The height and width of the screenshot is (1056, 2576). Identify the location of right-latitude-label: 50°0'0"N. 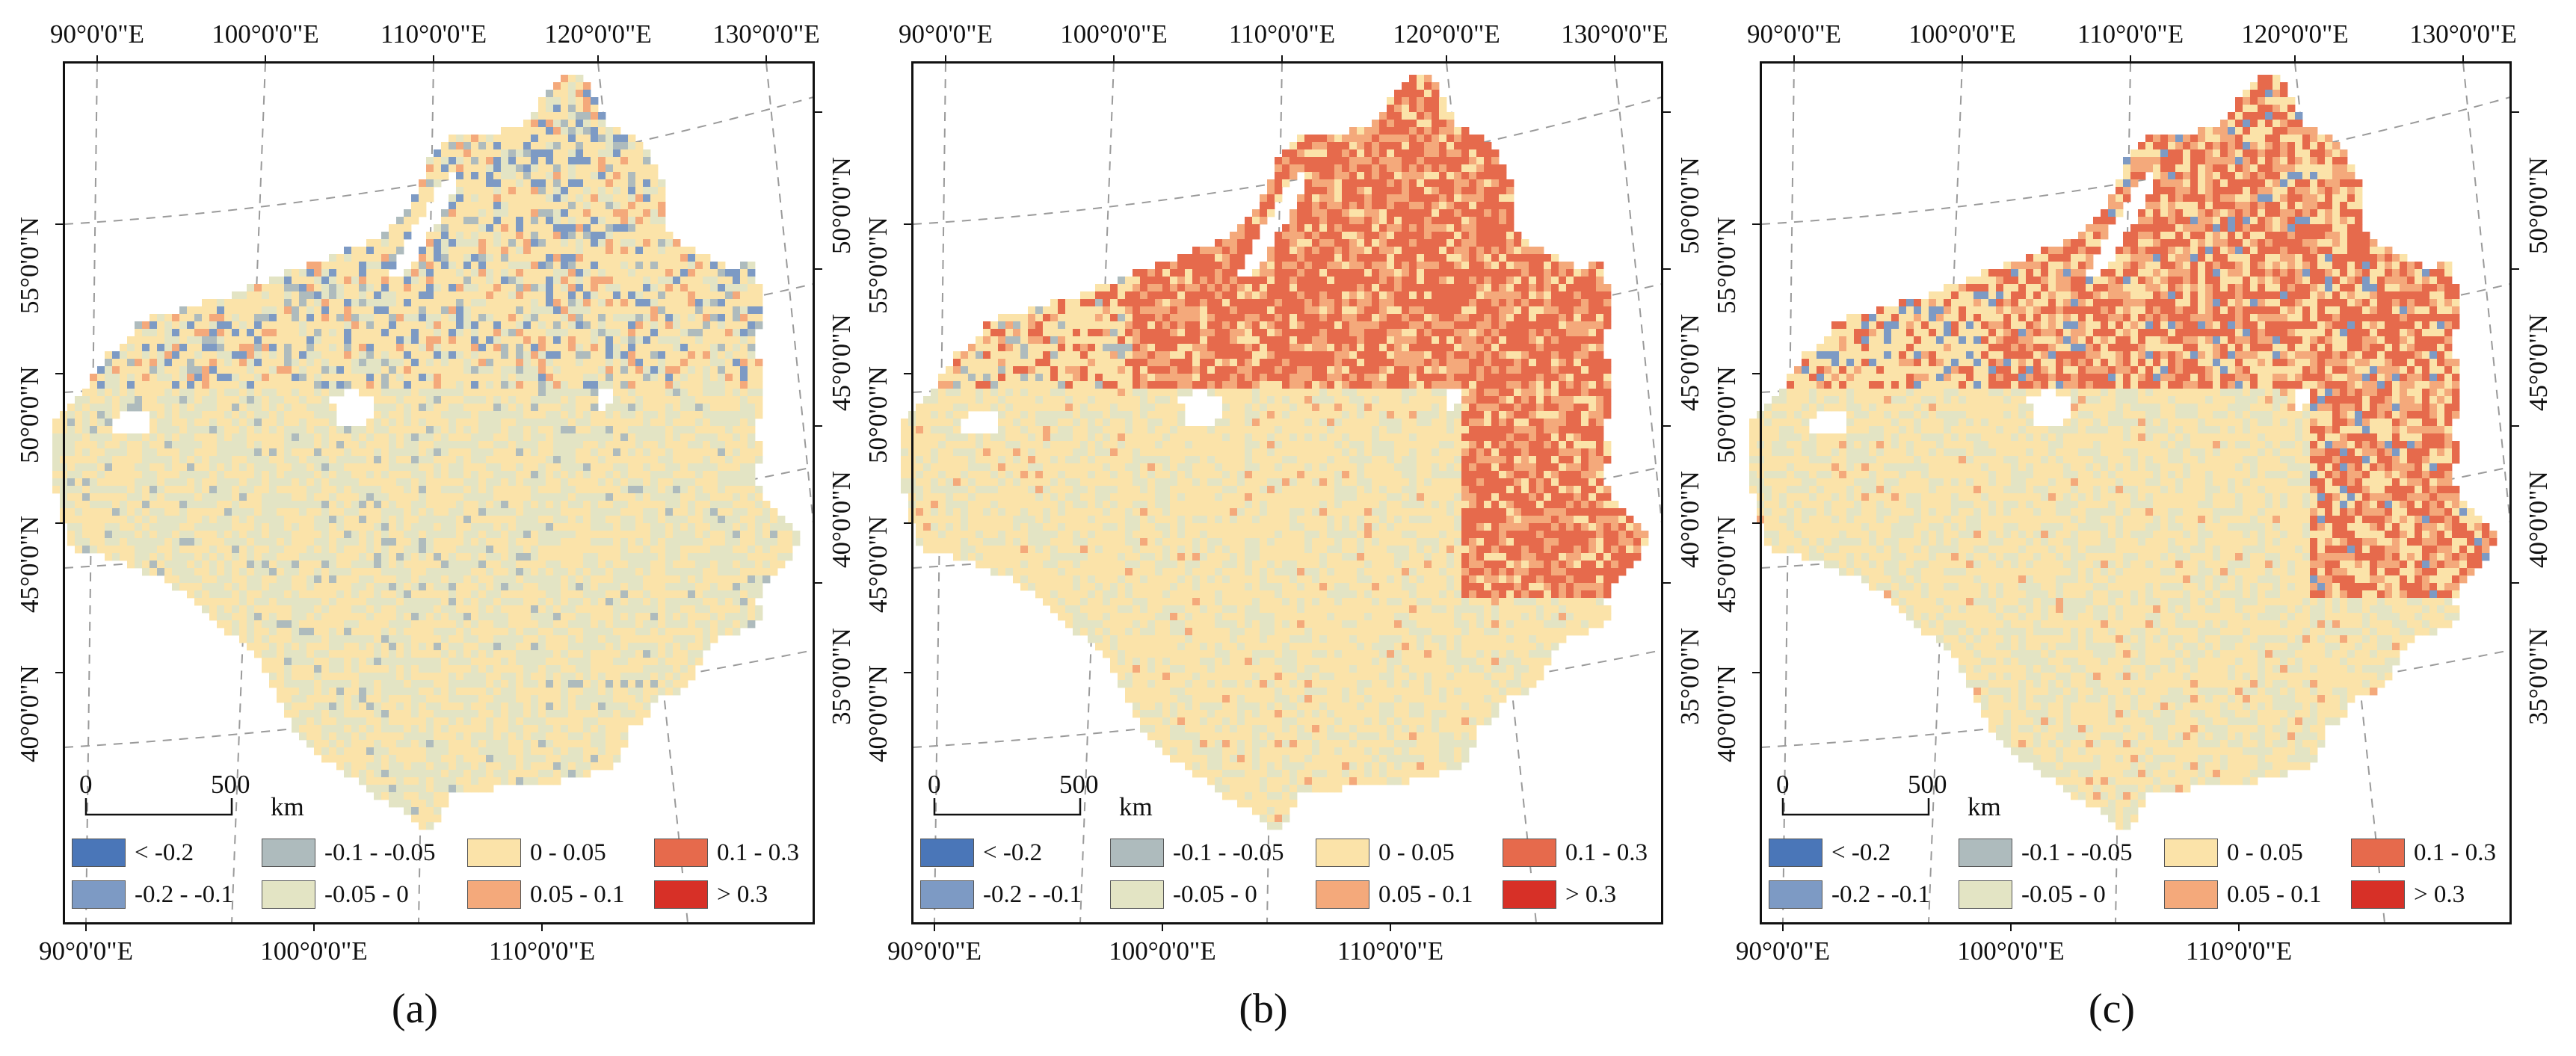
(2538, 205).